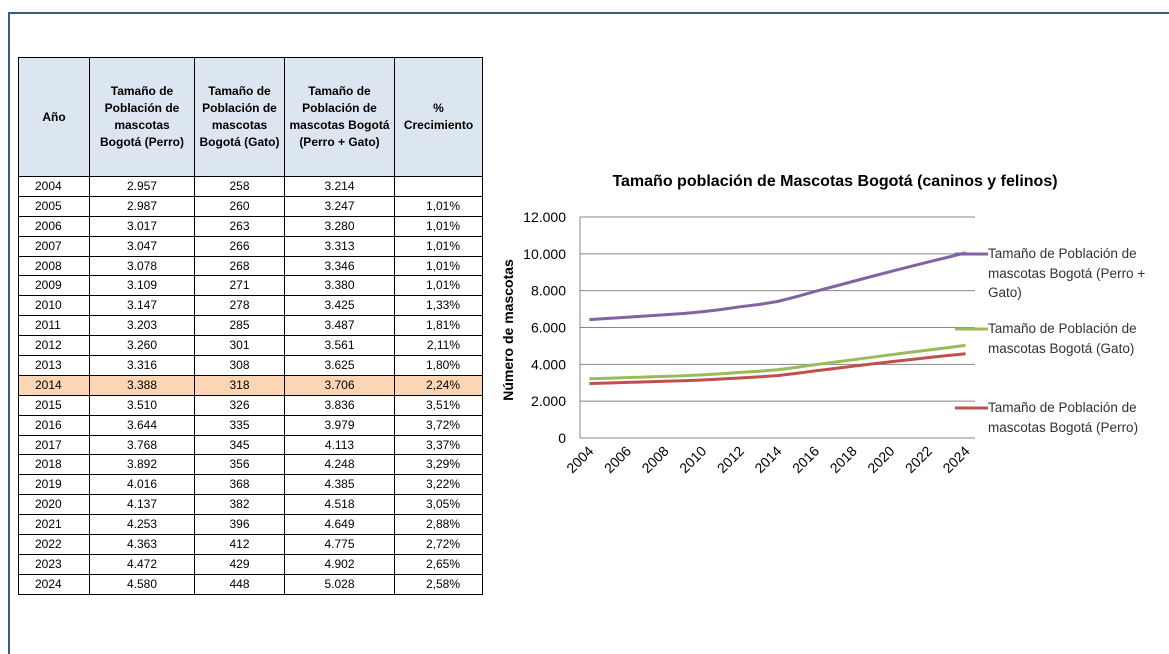 The width and height of the screenshot is (1169, 654). What do you see at coordinates (548, 328) in the screenshot?
I see `y-tick-label: 6.000` at bounding box center [548, 328].